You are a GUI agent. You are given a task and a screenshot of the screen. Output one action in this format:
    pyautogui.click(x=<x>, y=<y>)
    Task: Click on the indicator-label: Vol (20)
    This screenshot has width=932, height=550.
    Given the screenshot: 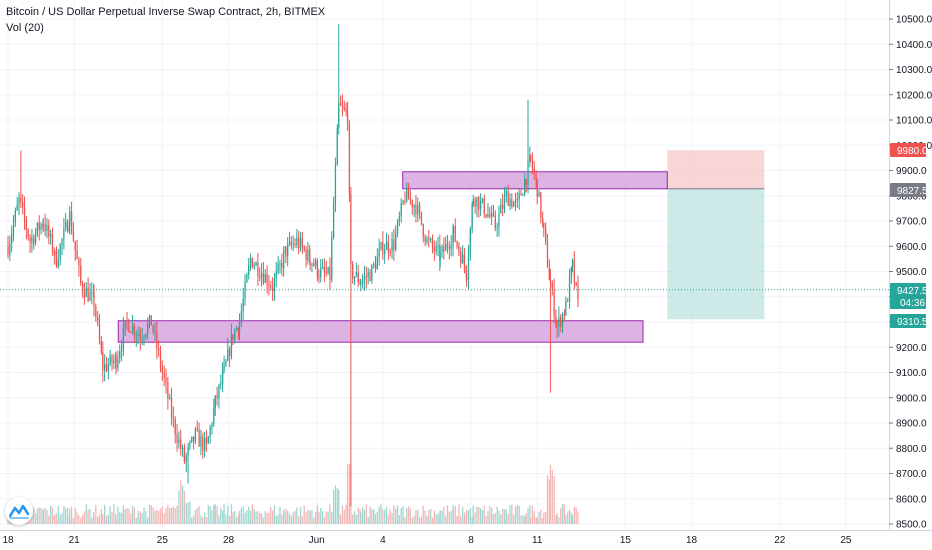 What is the action you would take?
    pyautogui.click(x=25, y=28)
    